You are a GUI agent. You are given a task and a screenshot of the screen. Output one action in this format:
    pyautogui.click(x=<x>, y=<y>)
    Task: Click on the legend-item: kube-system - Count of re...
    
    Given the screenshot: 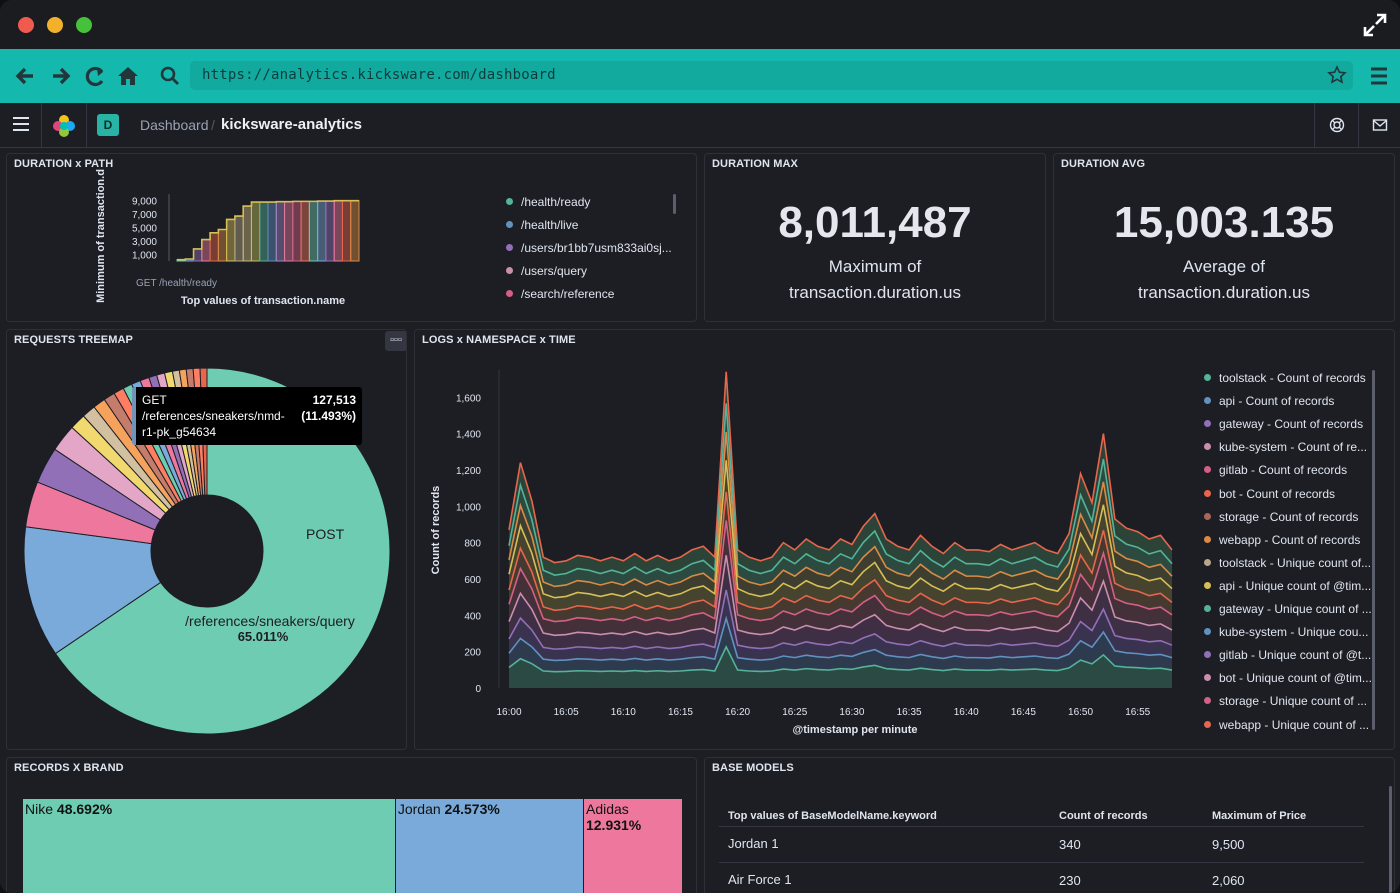 What is the action you would take?
    pyautogui.click(x=1285, y=447)
    